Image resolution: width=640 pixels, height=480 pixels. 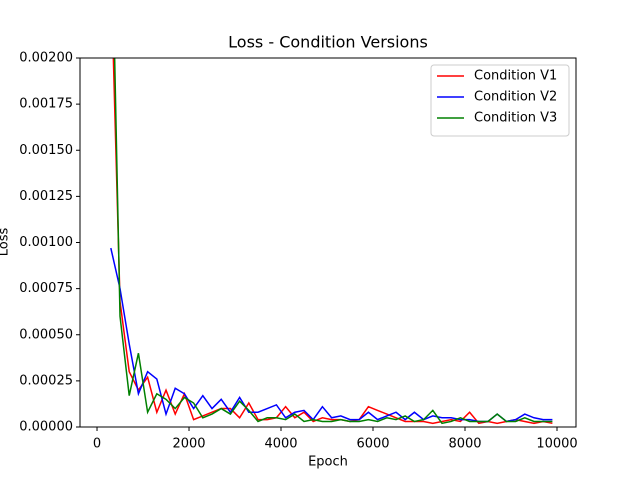 What do you see at coordinates (46, 334) in the screenshot?
I see `y-tick-label: 0.00050` at bounding box center [46, 334].